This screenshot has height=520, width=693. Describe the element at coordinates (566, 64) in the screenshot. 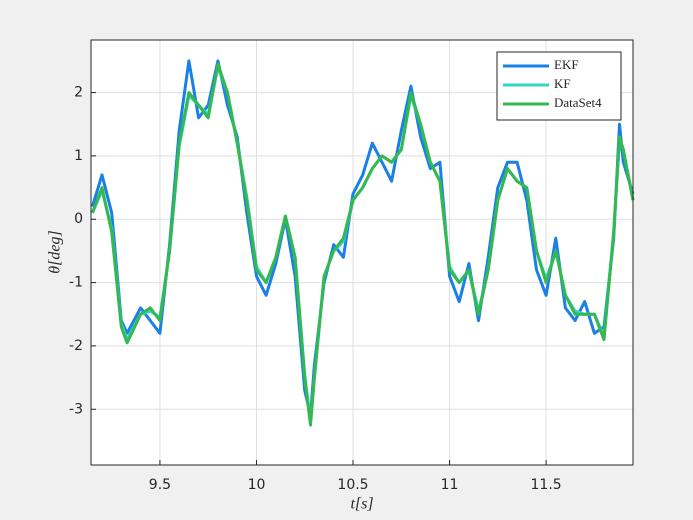

I see `legend-label: EKF` at that location.